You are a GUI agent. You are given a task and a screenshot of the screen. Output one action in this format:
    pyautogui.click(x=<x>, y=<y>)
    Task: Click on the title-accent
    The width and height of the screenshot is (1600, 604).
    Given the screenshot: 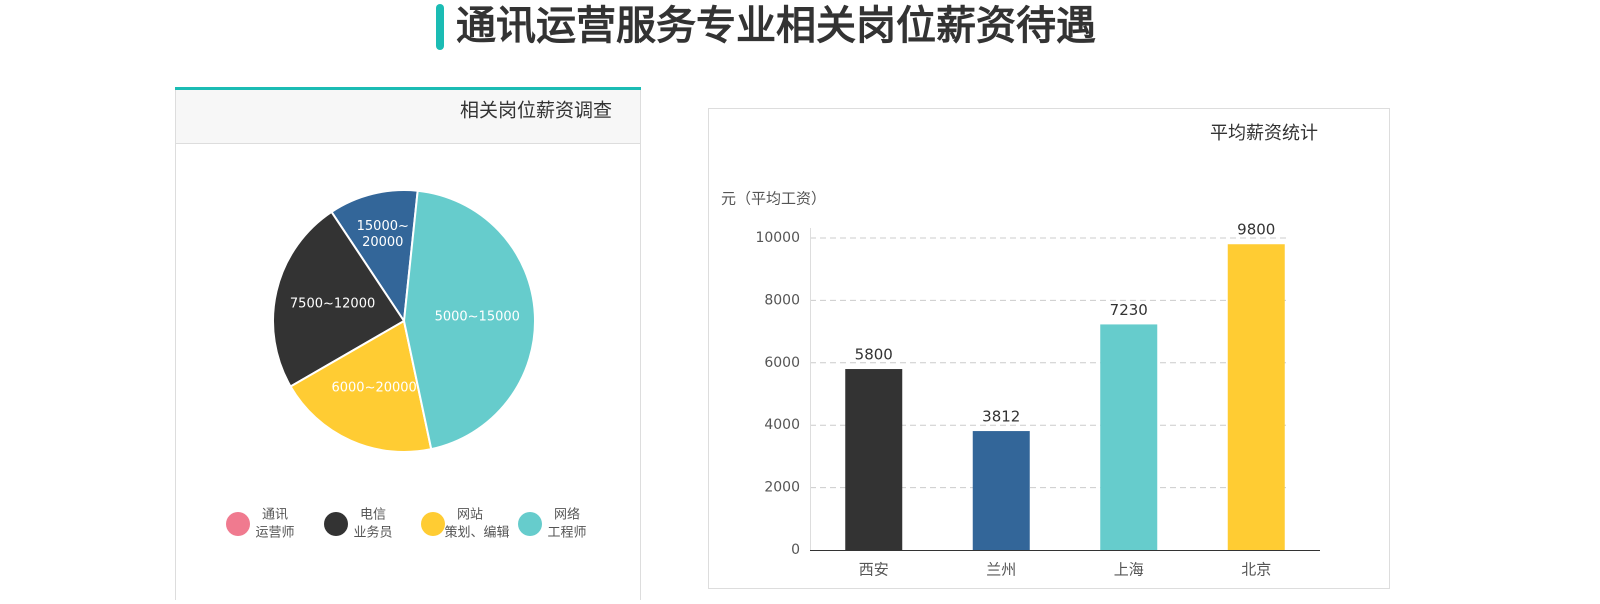 What is the action you would take?
    pyautogui.click(x=440, y=27)
    